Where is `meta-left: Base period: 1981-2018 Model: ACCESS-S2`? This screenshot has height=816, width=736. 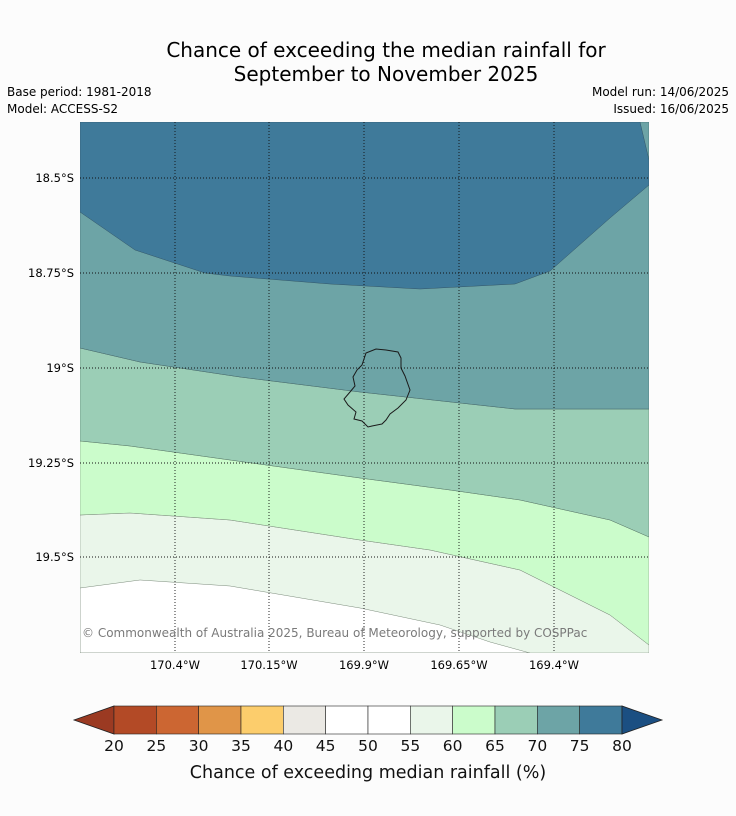 meta-left: Base period: 1981-2018 Model: ACCESS-S2 is located at coordinates (79, 101).